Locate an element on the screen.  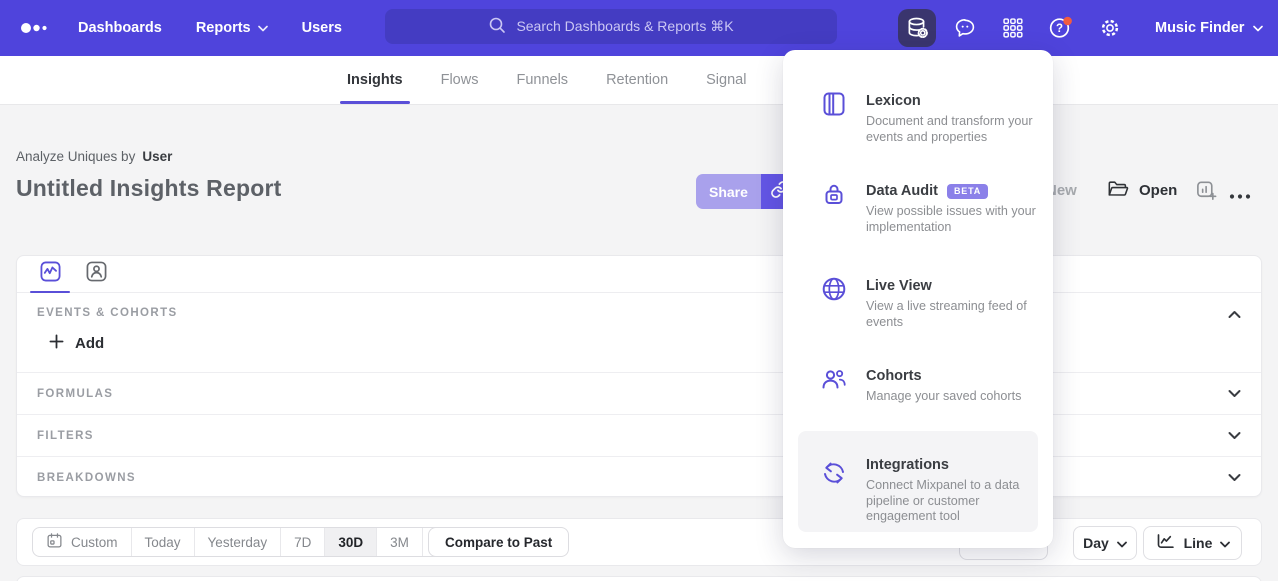
nav-item-reports: Reports is located at coordinates (232, 28).